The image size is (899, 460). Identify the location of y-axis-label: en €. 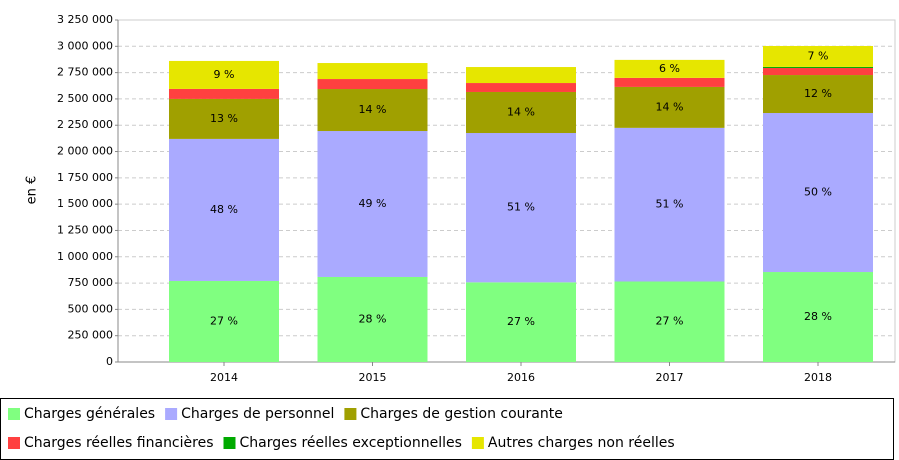
(32, 190).